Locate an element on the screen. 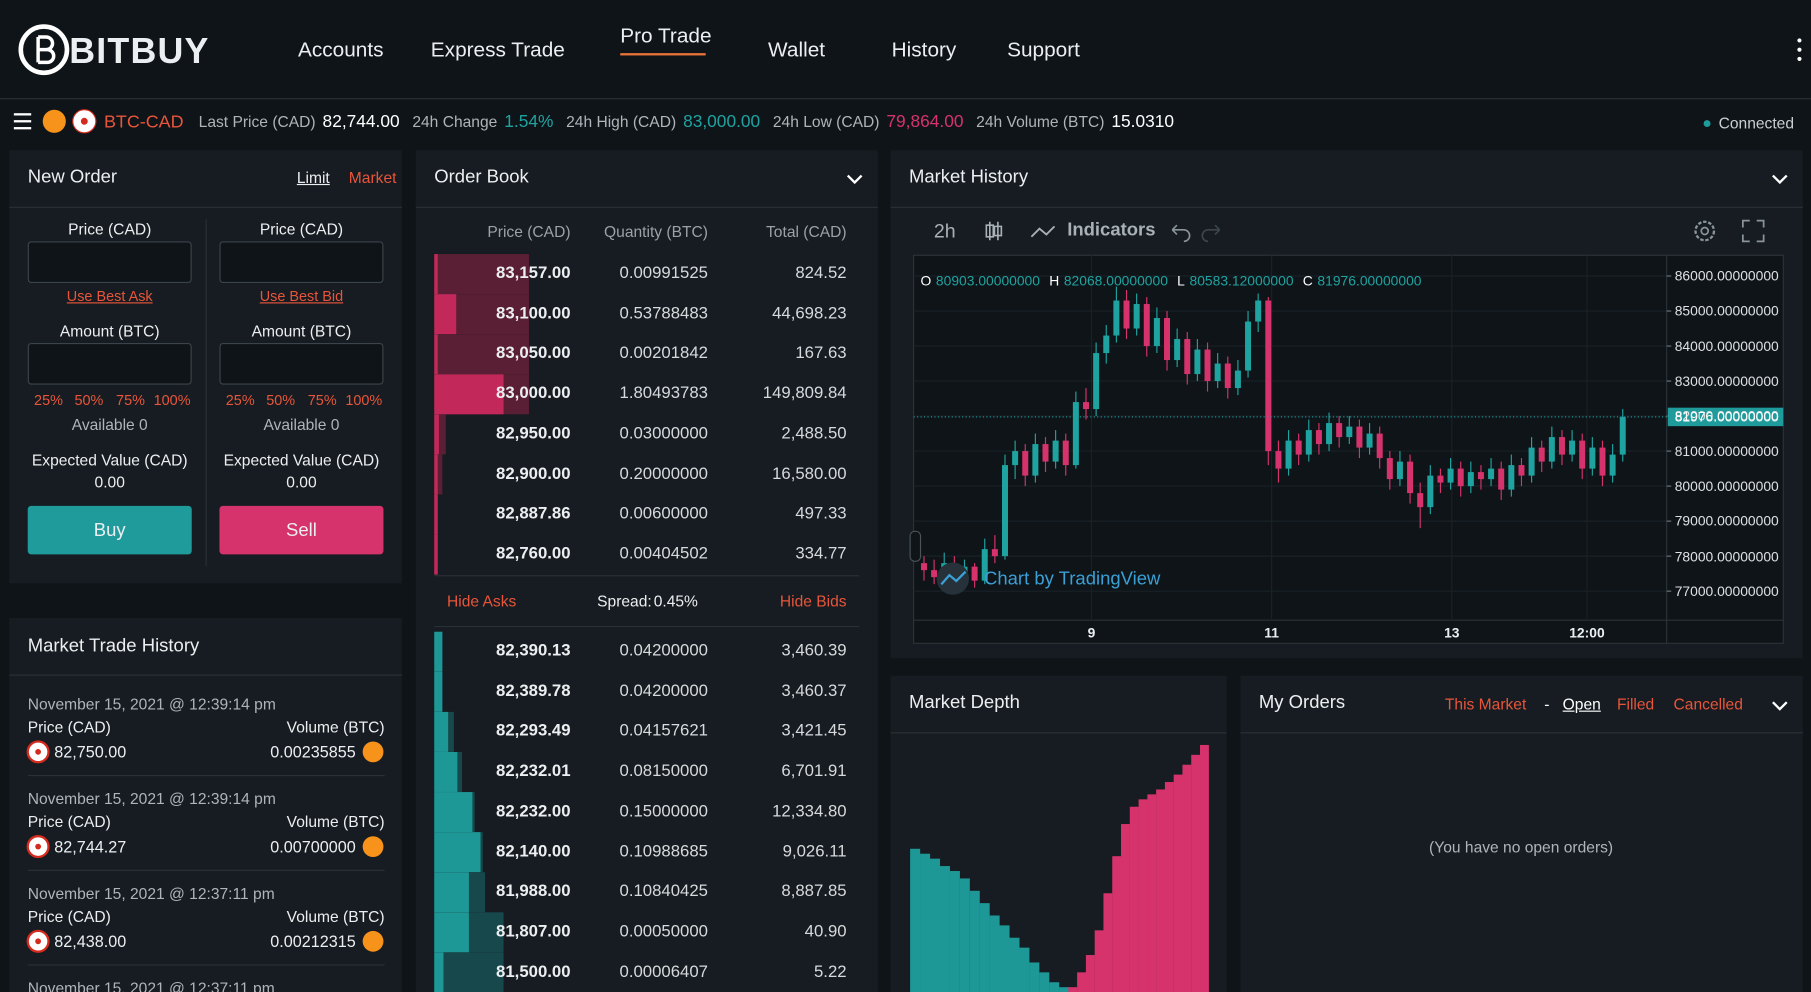 This screenshot has width=1811, height=992. depth-ask-area is located at coordinates (1134, 899).